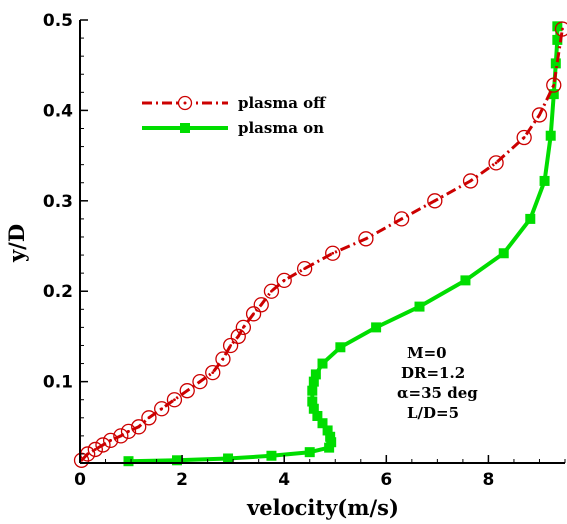 Image resolution: width=567 pixels, height=524 pixels. Describe the element at coordinates (281, 128) in the screenshot. I see `legend-label-plasma-on: plasma on` at that location.